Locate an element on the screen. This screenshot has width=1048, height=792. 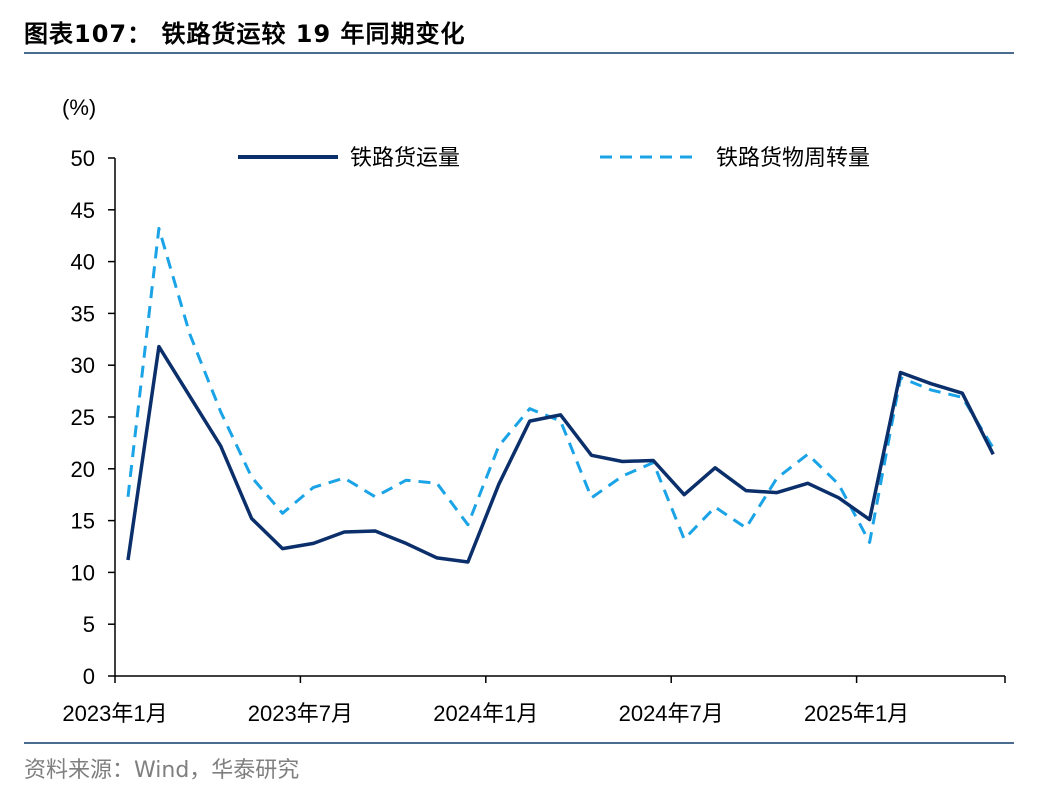
legend-label-2: 铁路货物周转量 is located at coordinates (793, 158).